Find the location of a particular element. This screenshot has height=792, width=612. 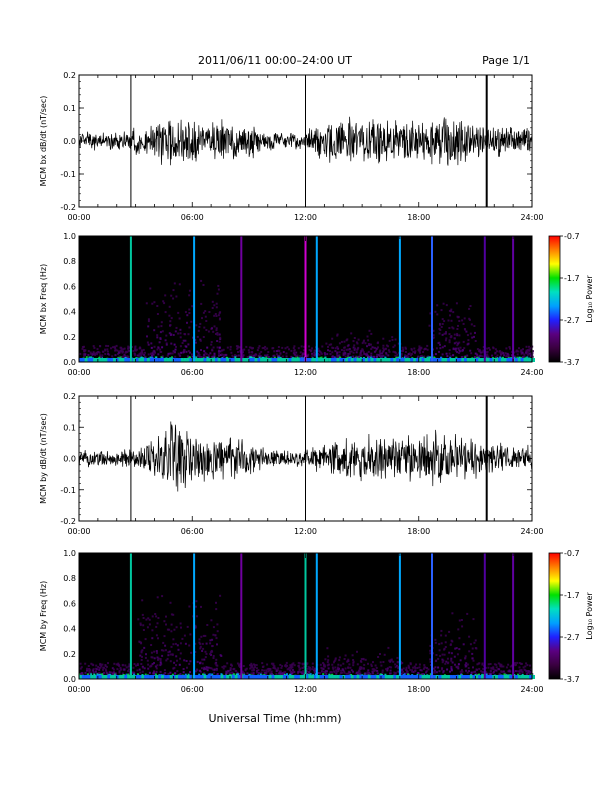

spectrogram-event-line is located at coordinates (241, 616).